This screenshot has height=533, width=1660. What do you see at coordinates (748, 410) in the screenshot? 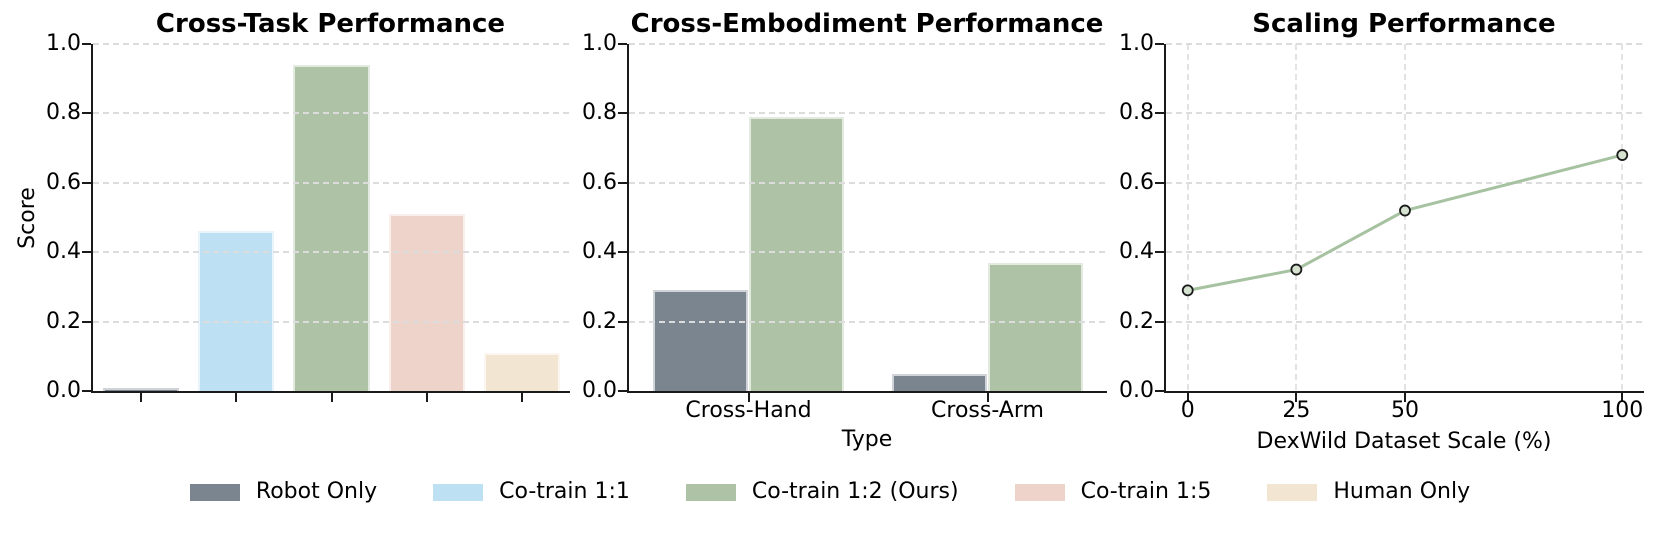
I see `x-tick-label: Cross-Hand` at bounding box center [748, 410].